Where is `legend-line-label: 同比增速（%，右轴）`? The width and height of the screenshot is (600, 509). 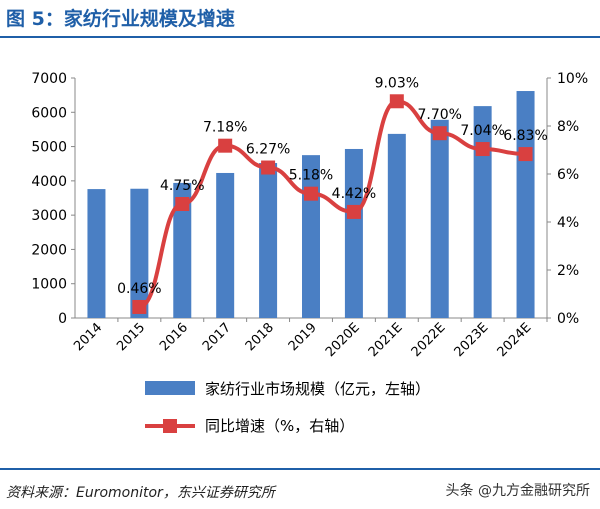 legend-line-label: 同比增速（%，右轴） is located at coordinates (279, 426).